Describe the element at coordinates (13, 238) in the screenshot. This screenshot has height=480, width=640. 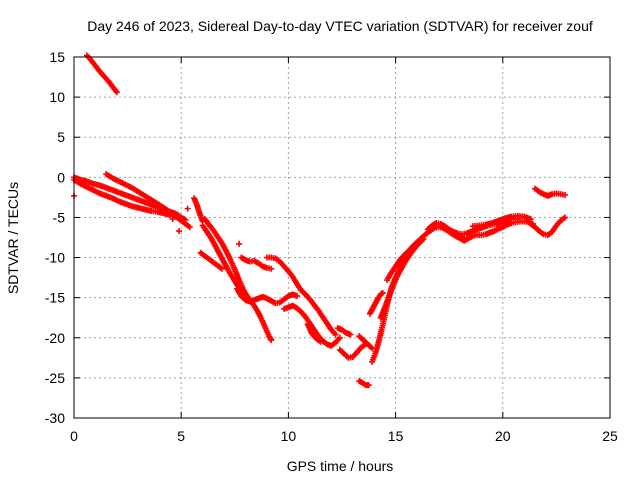
I see `y-axis-label: SDTVAR / TECUs` at that location.